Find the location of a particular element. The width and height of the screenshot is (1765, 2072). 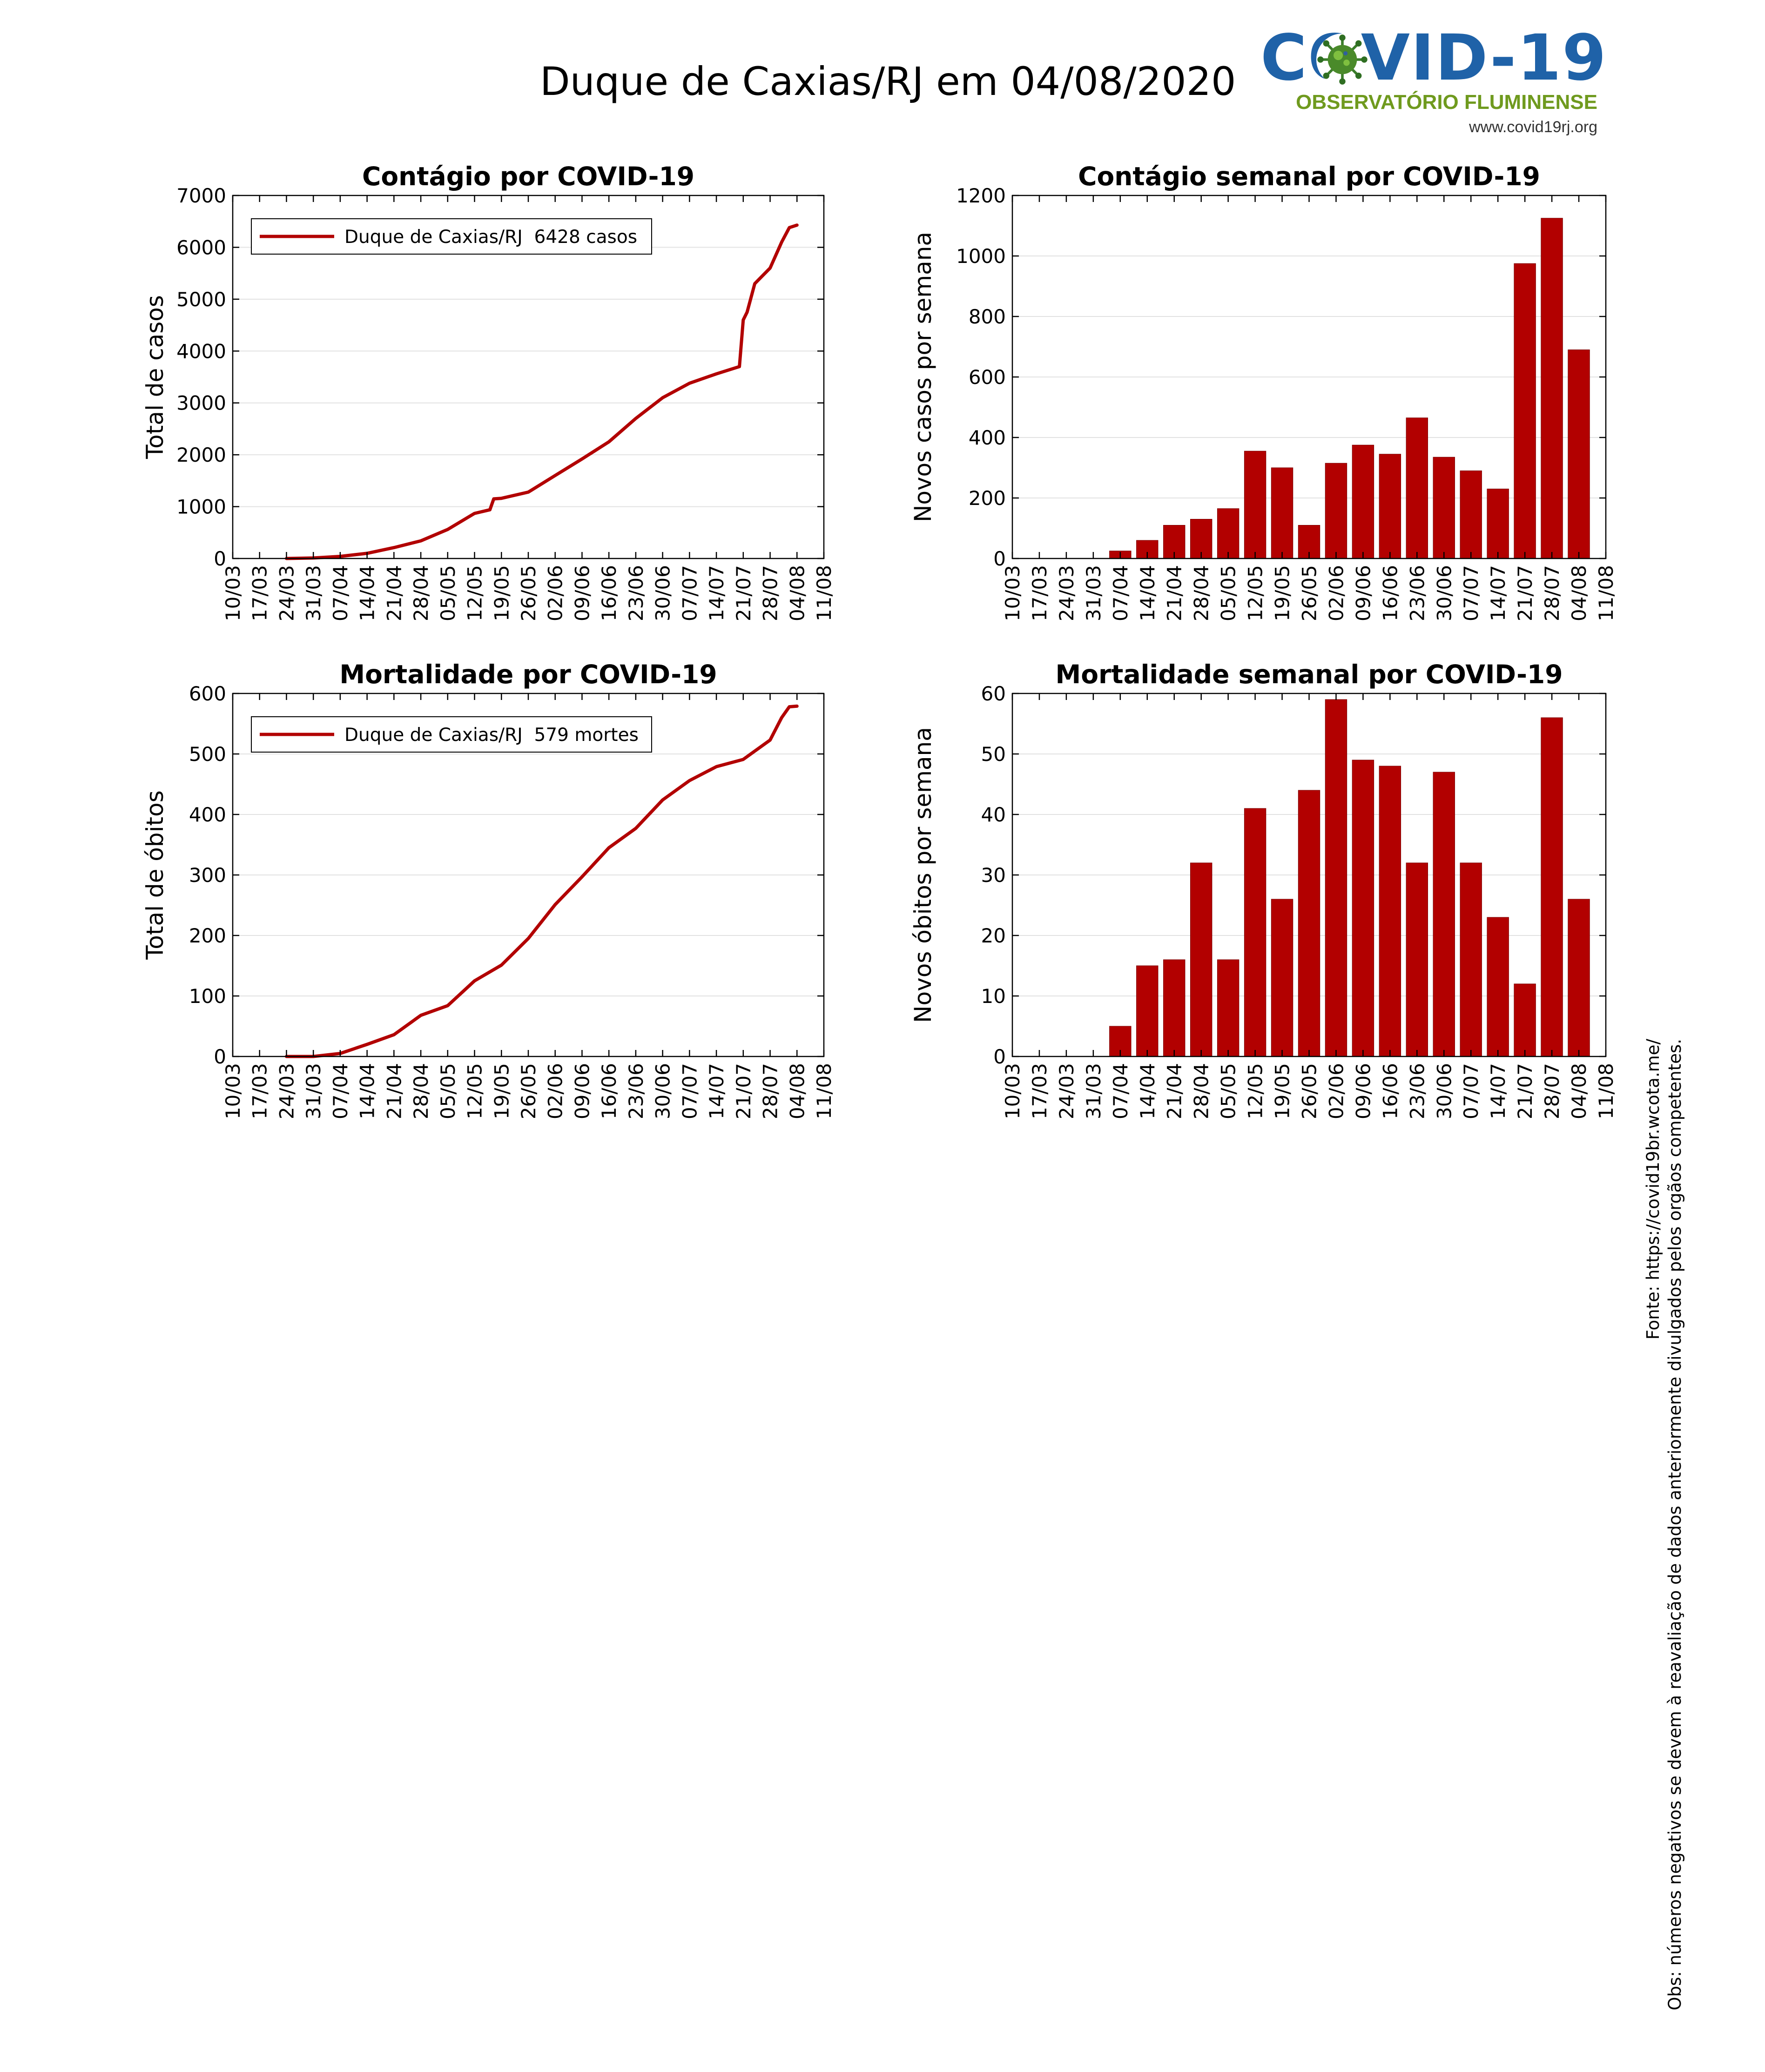

y-axis-label: Novos casos por semana is located at coordinates (923, 377).